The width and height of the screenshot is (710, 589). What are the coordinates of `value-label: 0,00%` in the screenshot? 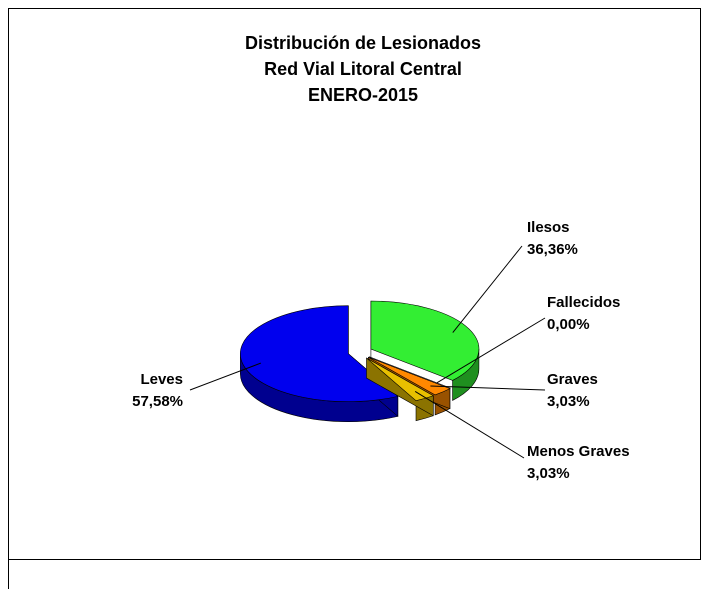 It's located at (568, 324).